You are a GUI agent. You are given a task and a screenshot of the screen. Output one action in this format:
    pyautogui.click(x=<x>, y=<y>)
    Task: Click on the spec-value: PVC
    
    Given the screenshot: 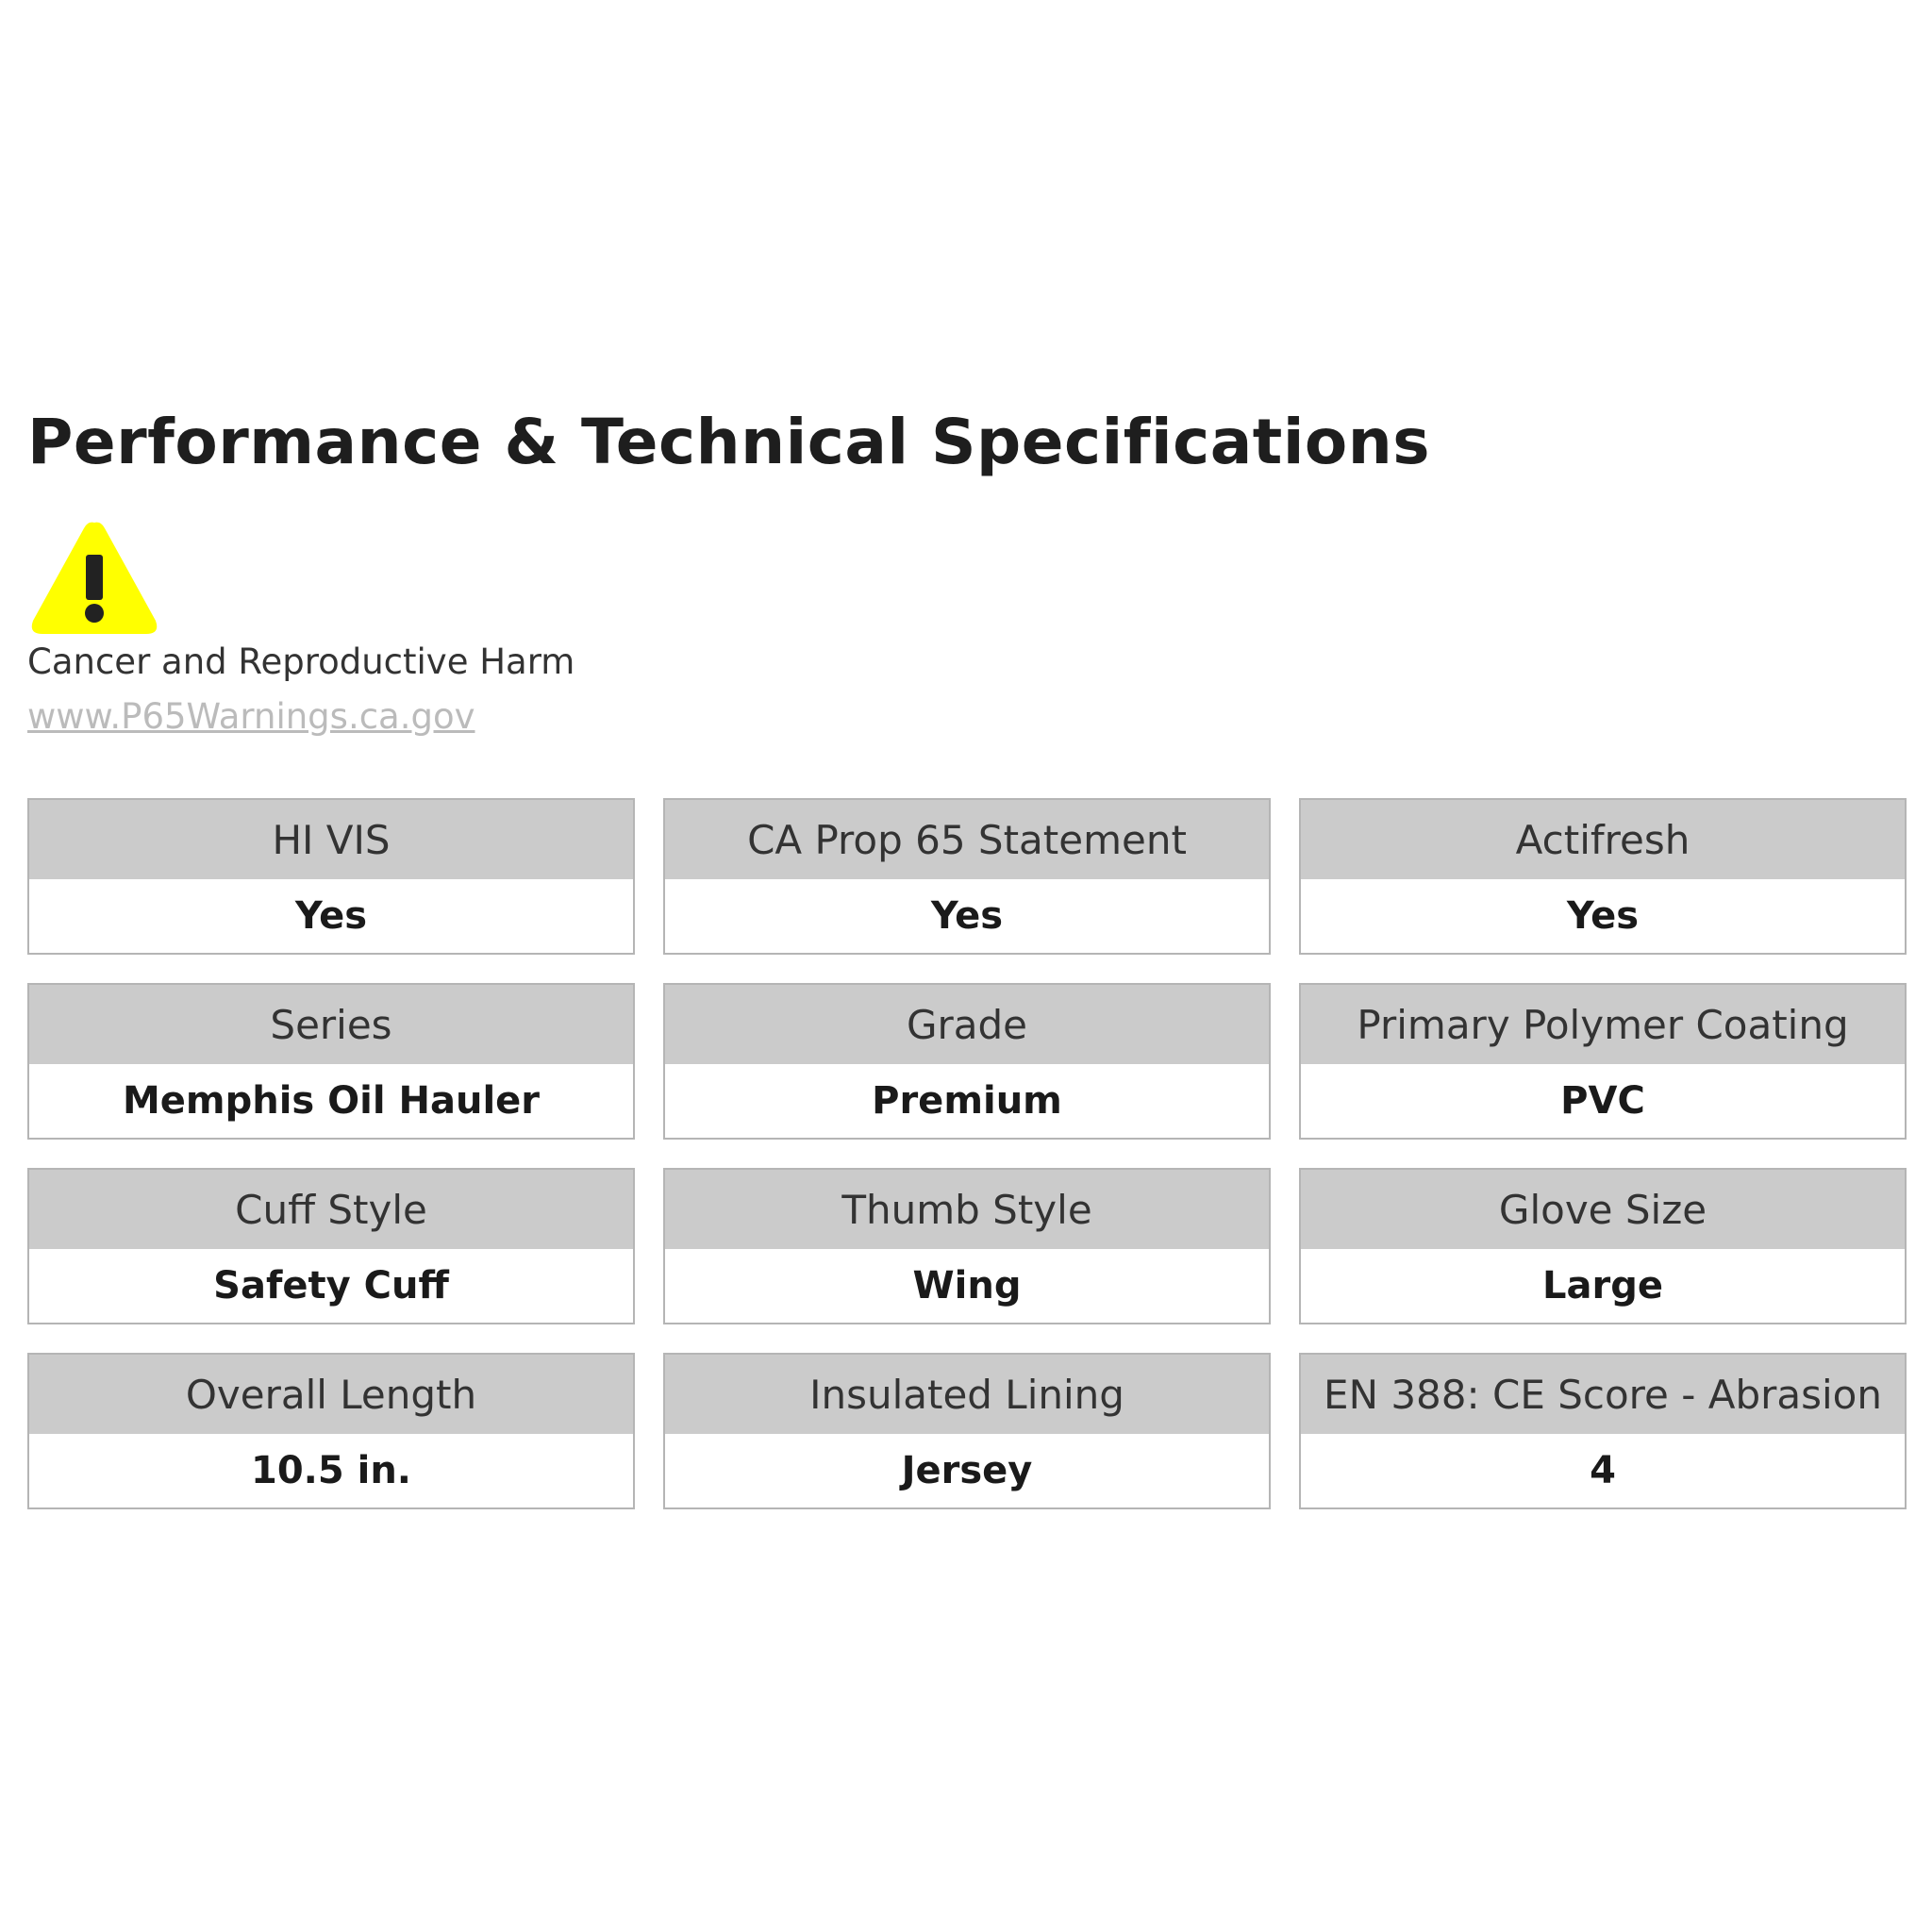 What is the action you would take?
    pyautogui.click(x=1603, y=1101)
    